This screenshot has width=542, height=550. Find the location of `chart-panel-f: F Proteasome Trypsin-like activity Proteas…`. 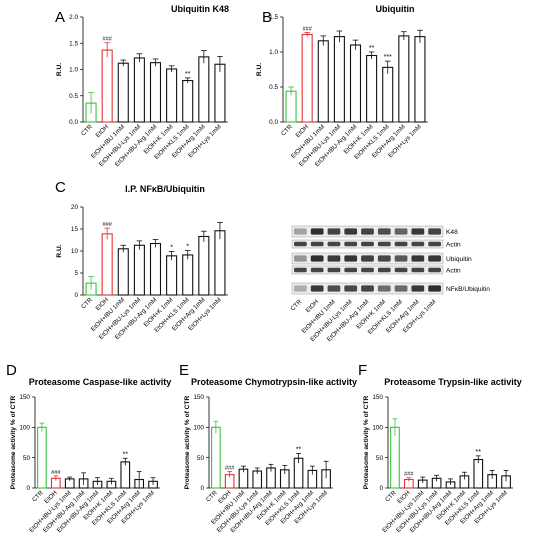

chart-panel-f: F Proteasome Trypsin-like activity Proteas… is located at coordinates (440, 448).